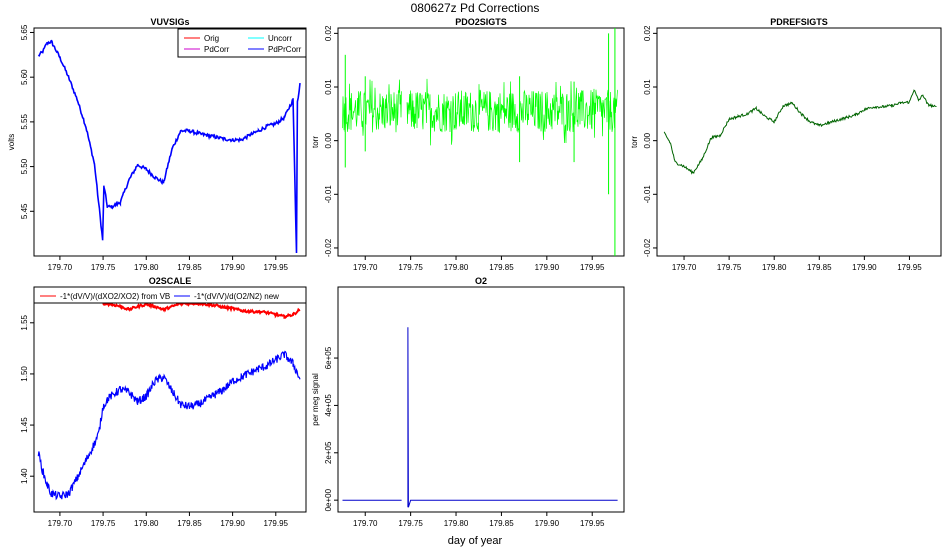 This screenshot has height=550, width=950. What do you see at coordinates (480, 112) in the screenshot?
I see `series-line-pdo2` at bounding box center [480, 112].